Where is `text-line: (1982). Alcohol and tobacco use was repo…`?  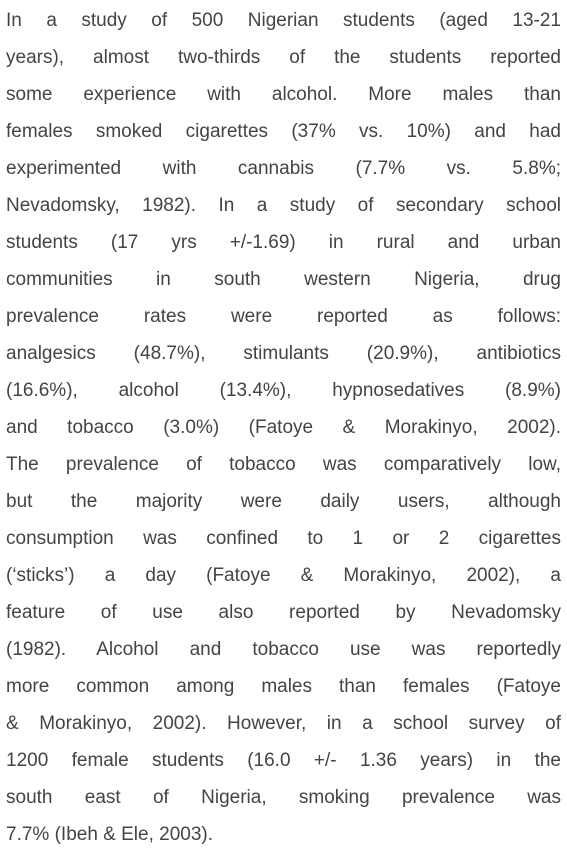
text-line: (1982). Alcohol and tobacco use was repo… is located at coordinates (283, 649).